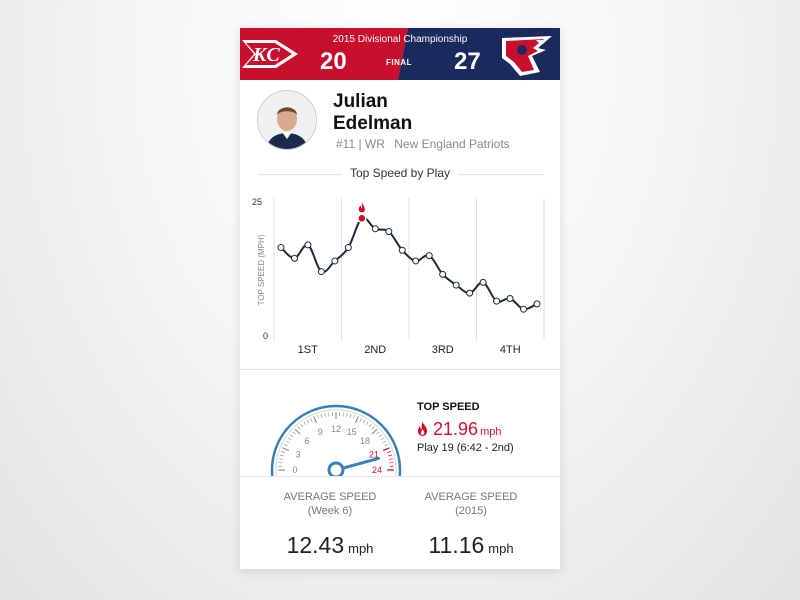 The width and height of the screenshot is (800, 600). I want to click on player-team: New England Patriots, so click(452, 144).